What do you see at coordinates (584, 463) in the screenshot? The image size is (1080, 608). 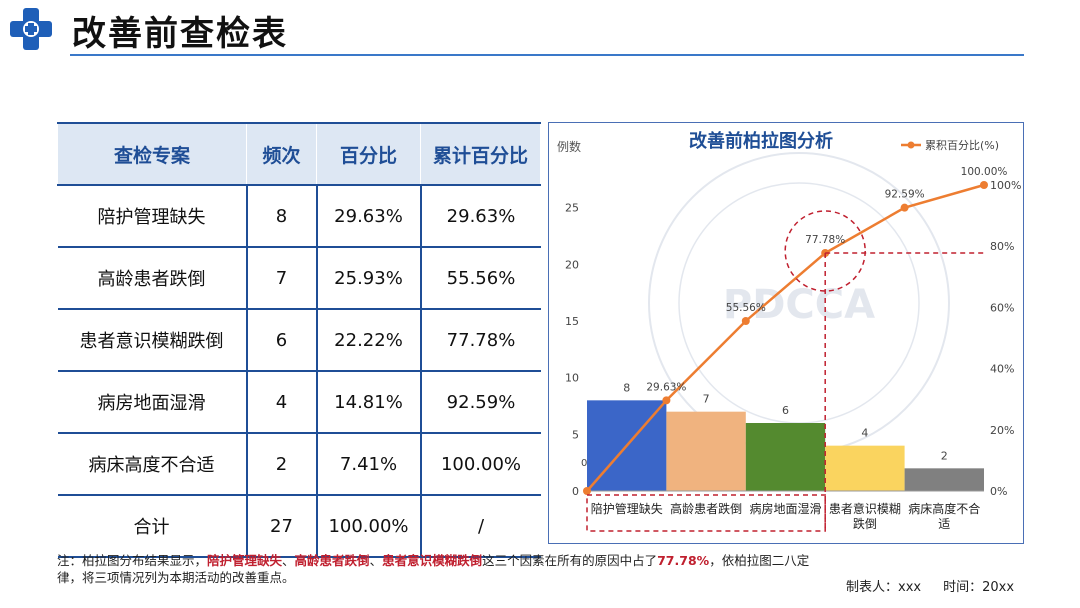 I see `zero-label: 0` at bounding box center [584, 463].